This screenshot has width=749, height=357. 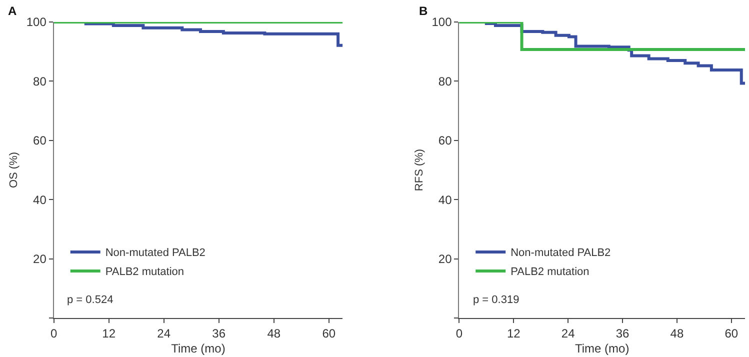 I want to click on y-axis-title: OS (%), so click(x=14, y=170).